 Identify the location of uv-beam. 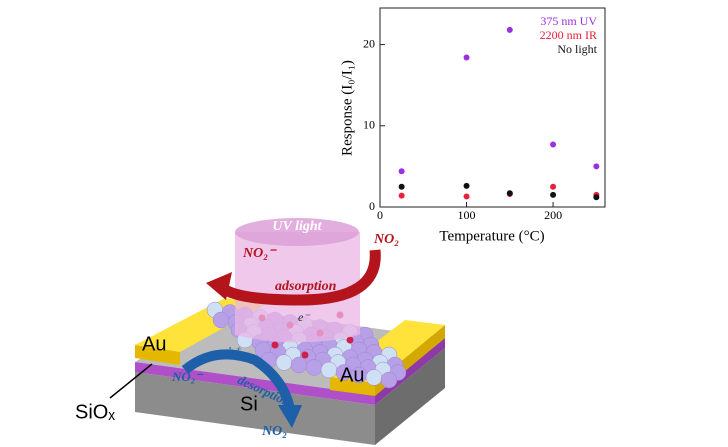
(297, 287).